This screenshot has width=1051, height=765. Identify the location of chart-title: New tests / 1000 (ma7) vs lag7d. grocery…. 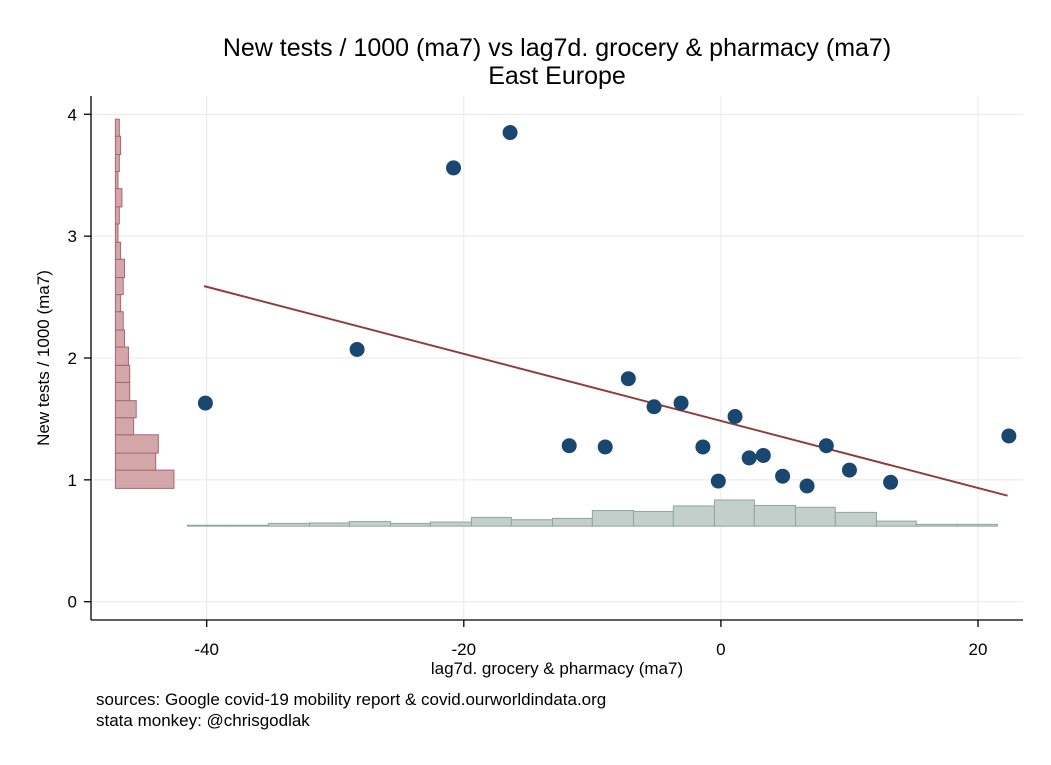
(557, 48).